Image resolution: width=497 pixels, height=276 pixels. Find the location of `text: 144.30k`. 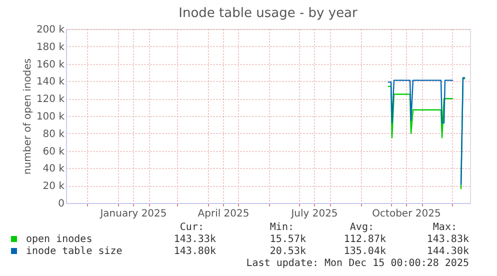

text: 144.30k is located at coordinates (447, 251).